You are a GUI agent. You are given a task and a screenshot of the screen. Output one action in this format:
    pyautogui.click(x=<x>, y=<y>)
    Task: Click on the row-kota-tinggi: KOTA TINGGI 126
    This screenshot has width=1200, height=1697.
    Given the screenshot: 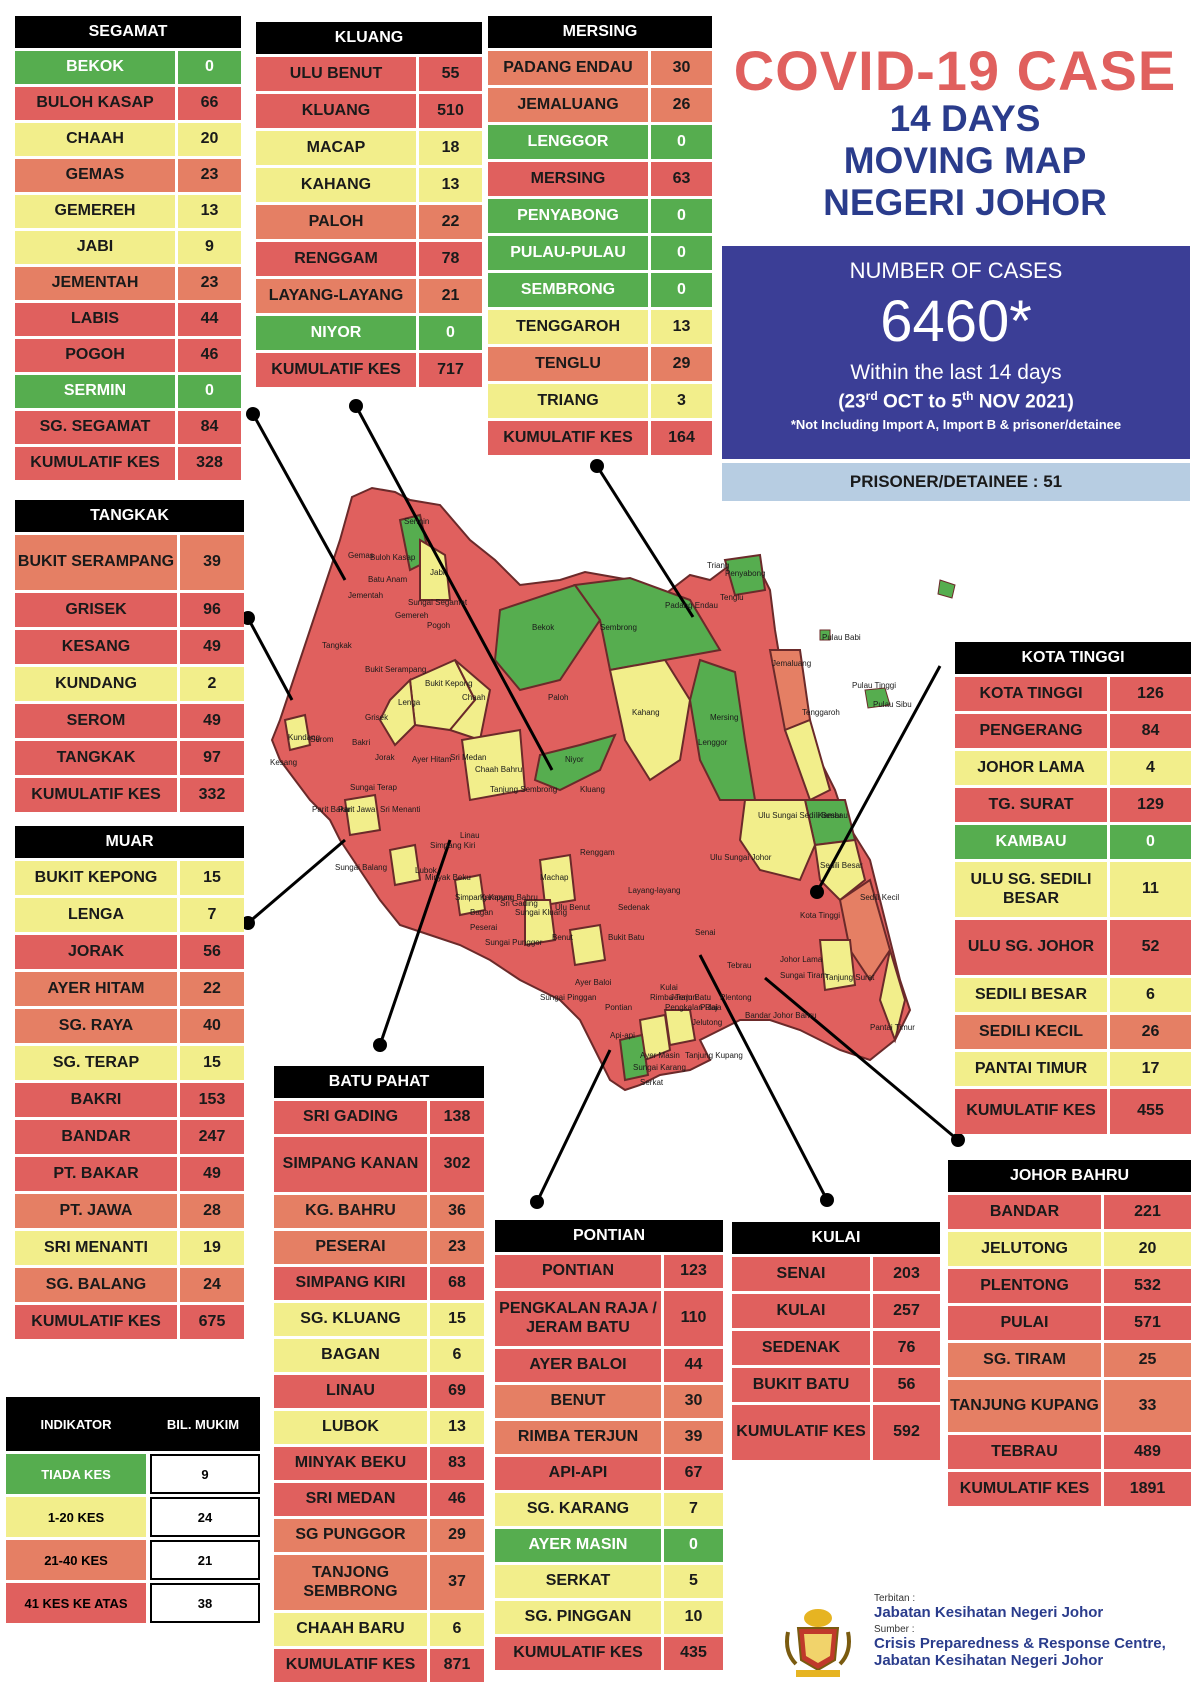 What is the action you would take?
    pyautogui.click(x=1073, y=694)
    